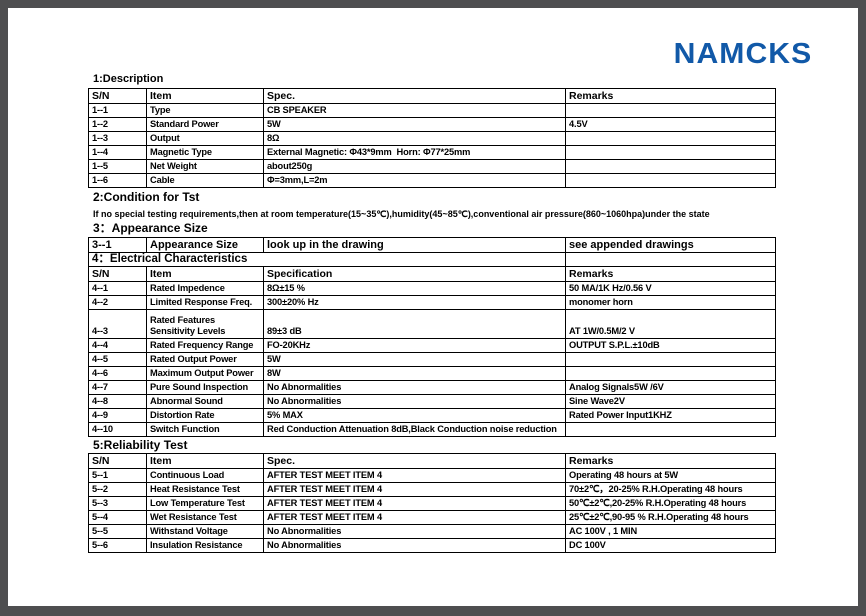 This screenshot has width=866, height=616. I want to click on table-row: 4--5 Rated Output Power 5W, so click(432, 359).